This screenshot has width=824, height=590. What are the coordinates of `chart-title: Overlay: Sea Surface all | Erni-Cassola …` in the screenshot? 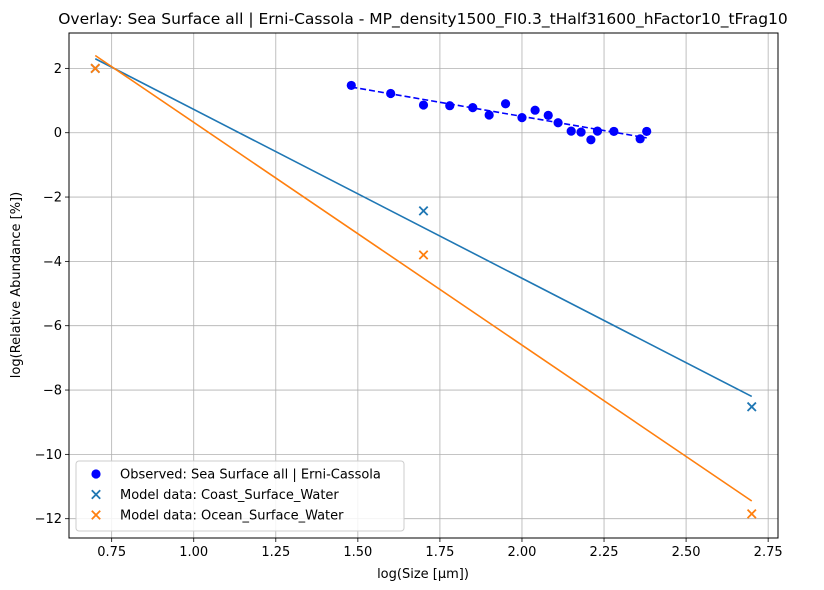 It's located at (423, 19).